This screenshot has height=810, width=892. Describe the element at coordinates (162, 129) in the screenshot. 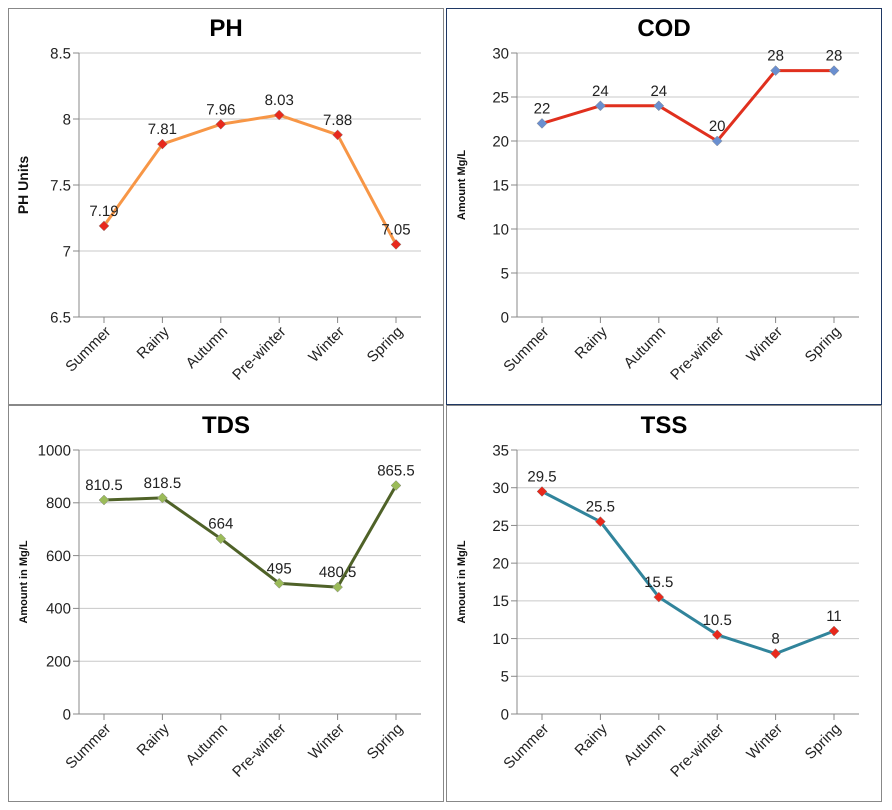

I see `data-label: 7.81` at that location.